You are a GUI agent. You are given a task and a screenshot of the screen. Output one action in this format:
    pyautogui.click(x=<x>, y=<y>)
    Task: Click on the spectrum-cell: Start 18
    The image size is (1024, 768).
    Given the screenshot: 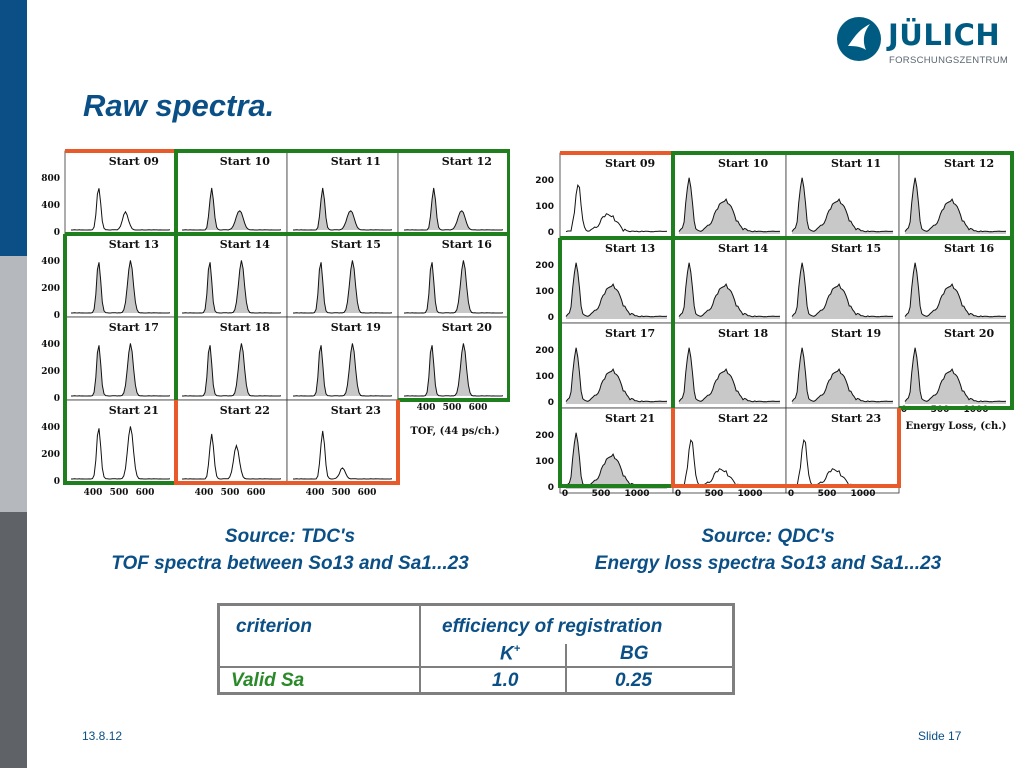 What is the action you would take?
    pyautogui.click(x=729, y=365)
    